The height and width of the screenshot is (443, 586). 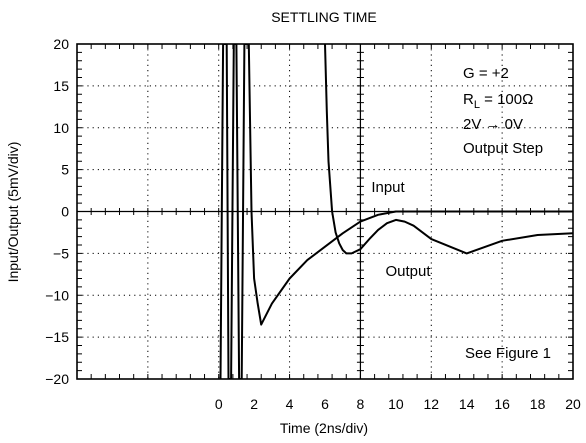 I want to click on y-tick-label: −15, so click(x=57, y=337).